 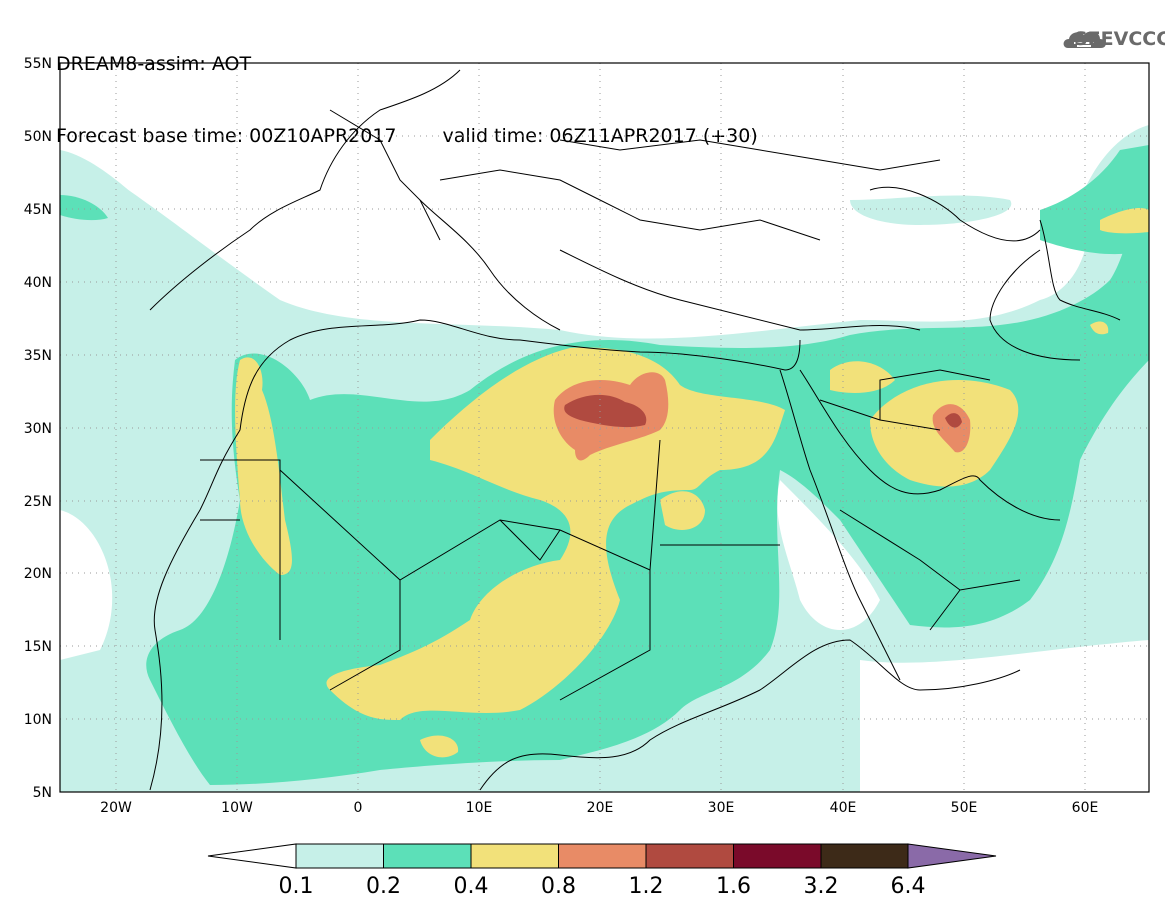 I want to click on lon-axis: 20W 10W 0 10E 20E 30E 40E 50E 60E, so click(x=599, y=808).